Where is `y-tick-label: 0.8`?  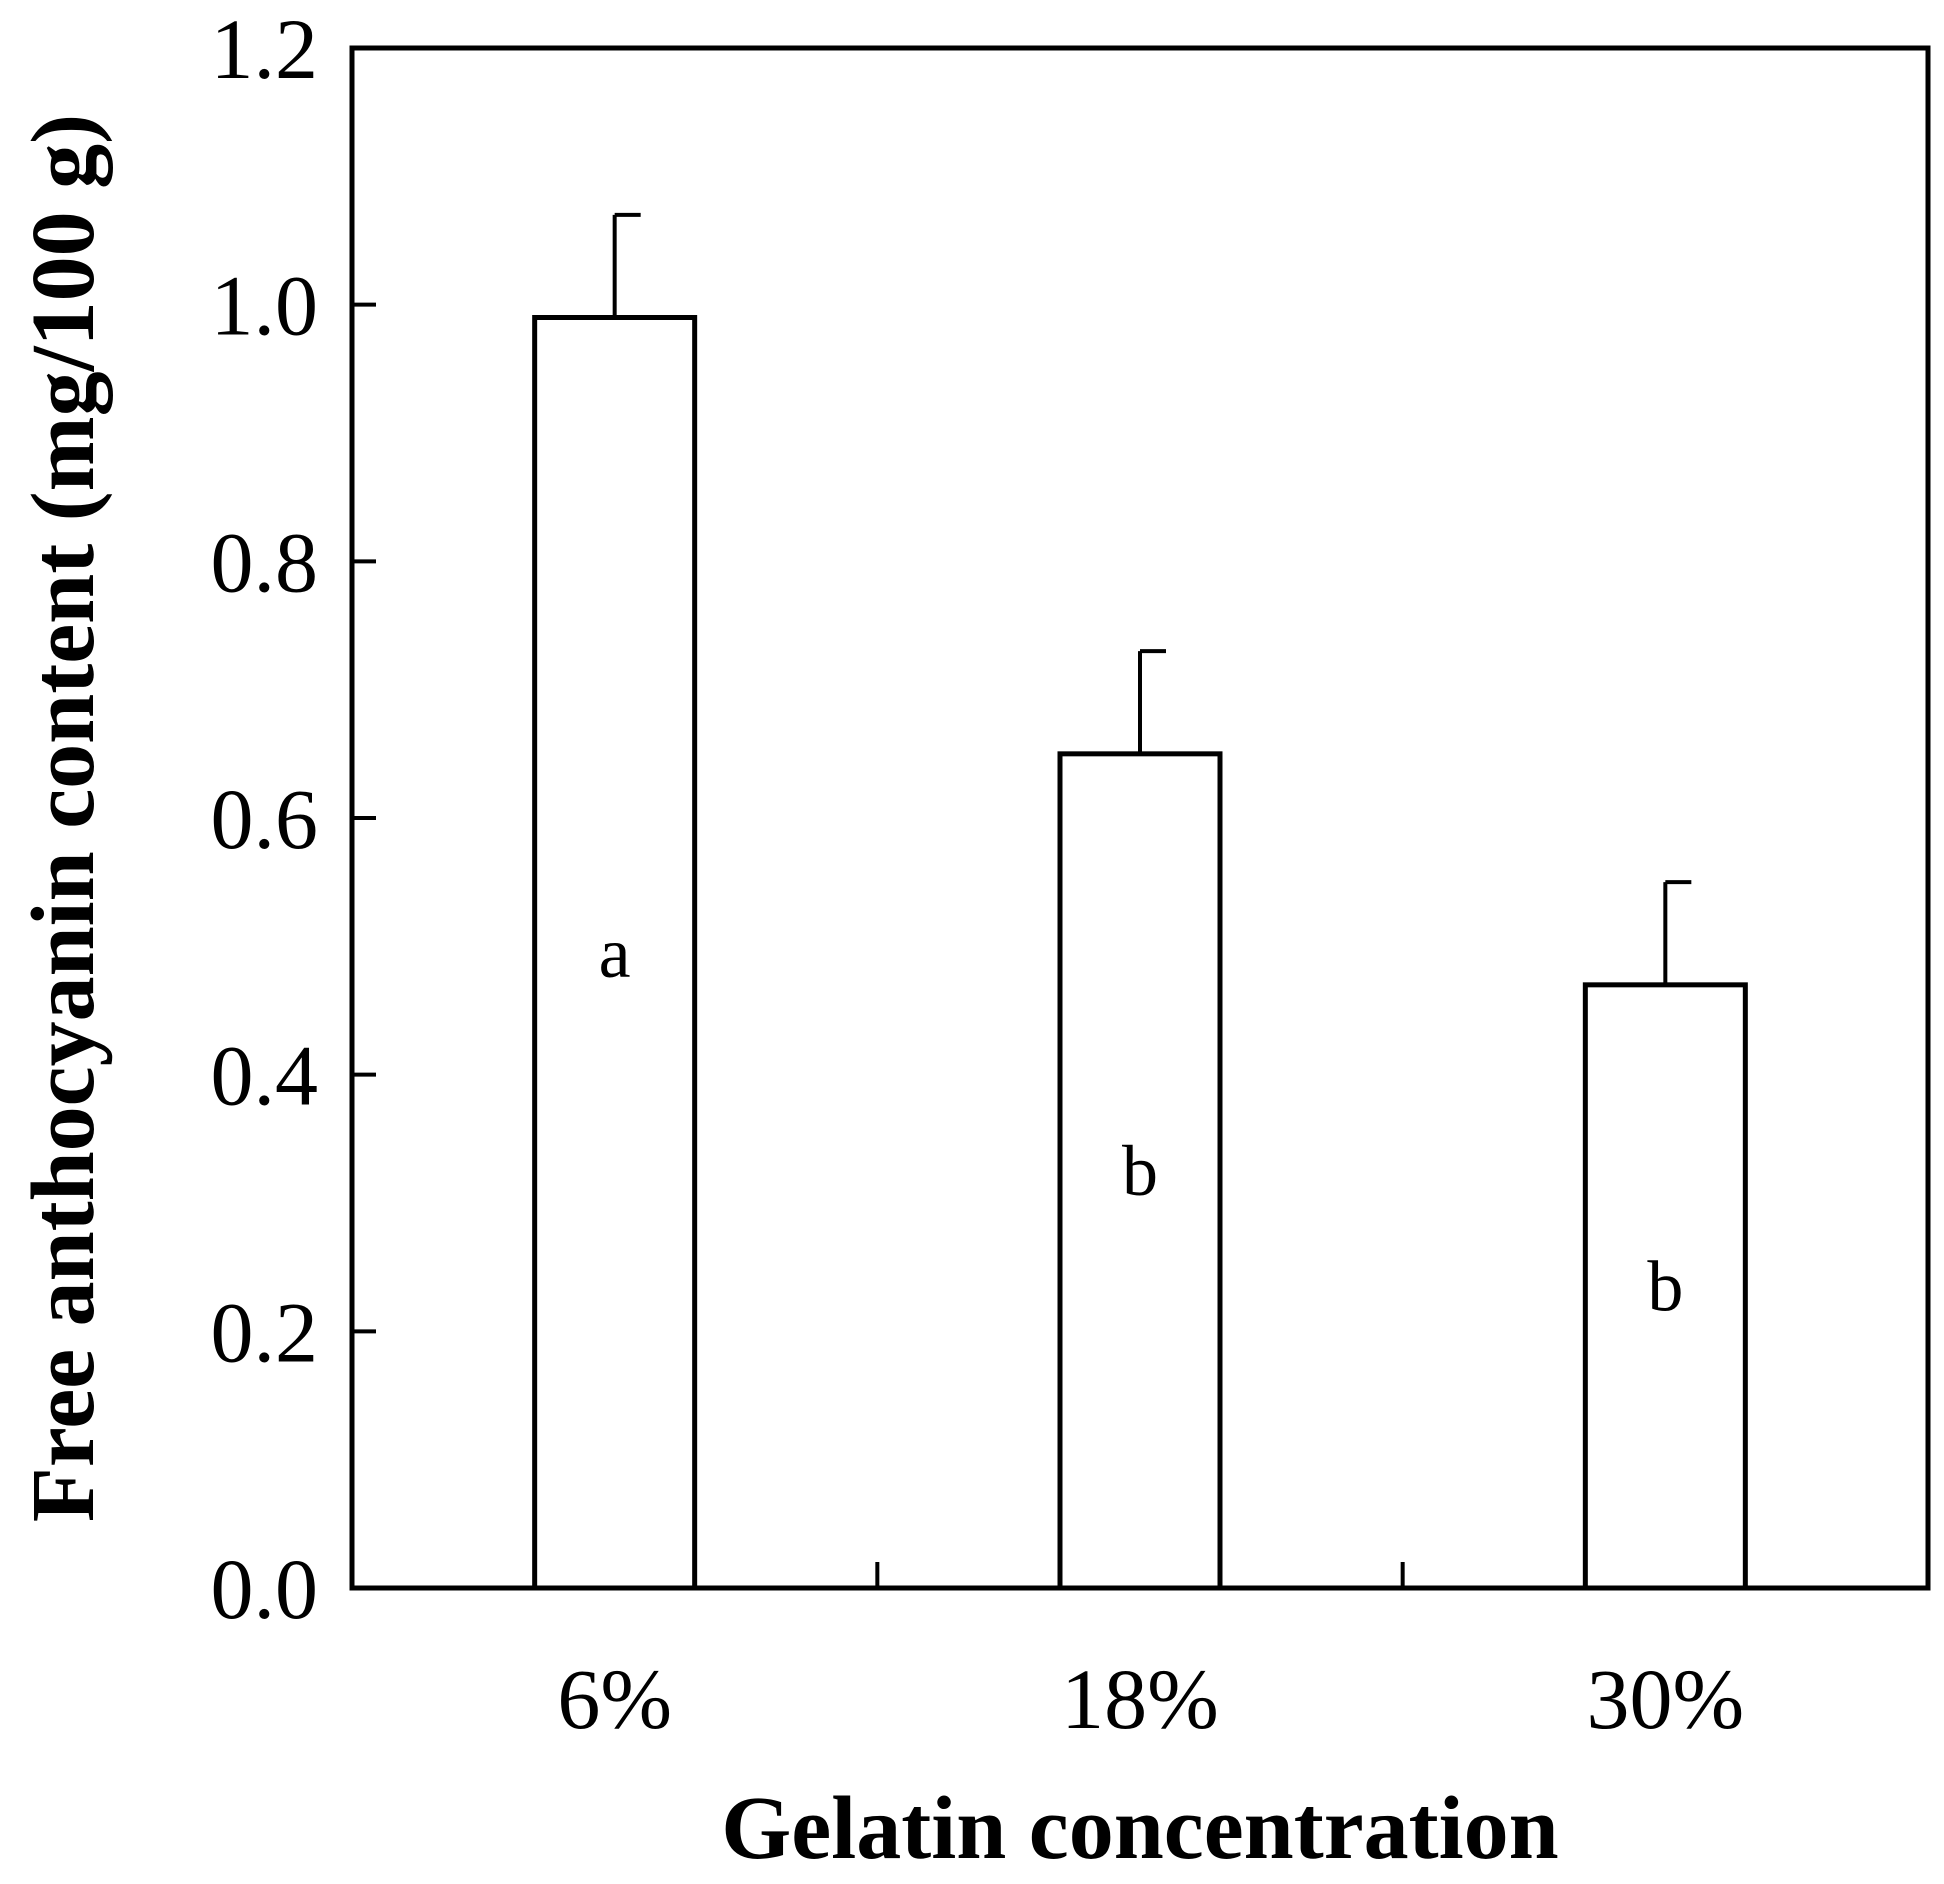 y-tick-label: 0.8 is located at coordinates (265, 562).